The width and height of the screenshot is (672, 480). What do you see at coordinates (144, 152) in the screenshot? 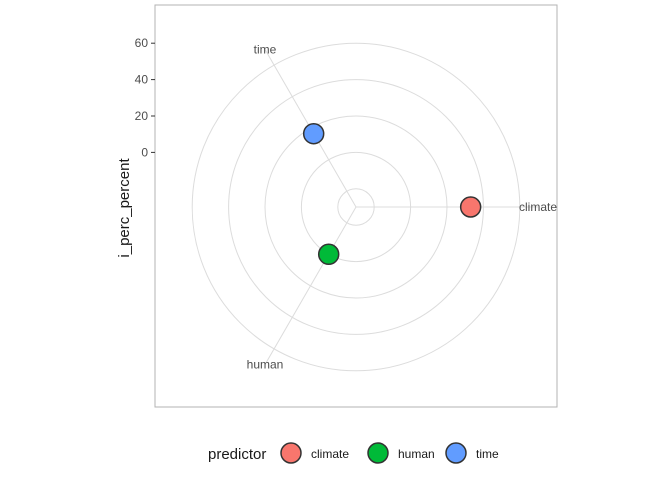
I see `y-tick-label: 0` at bounding box center [144, 152].